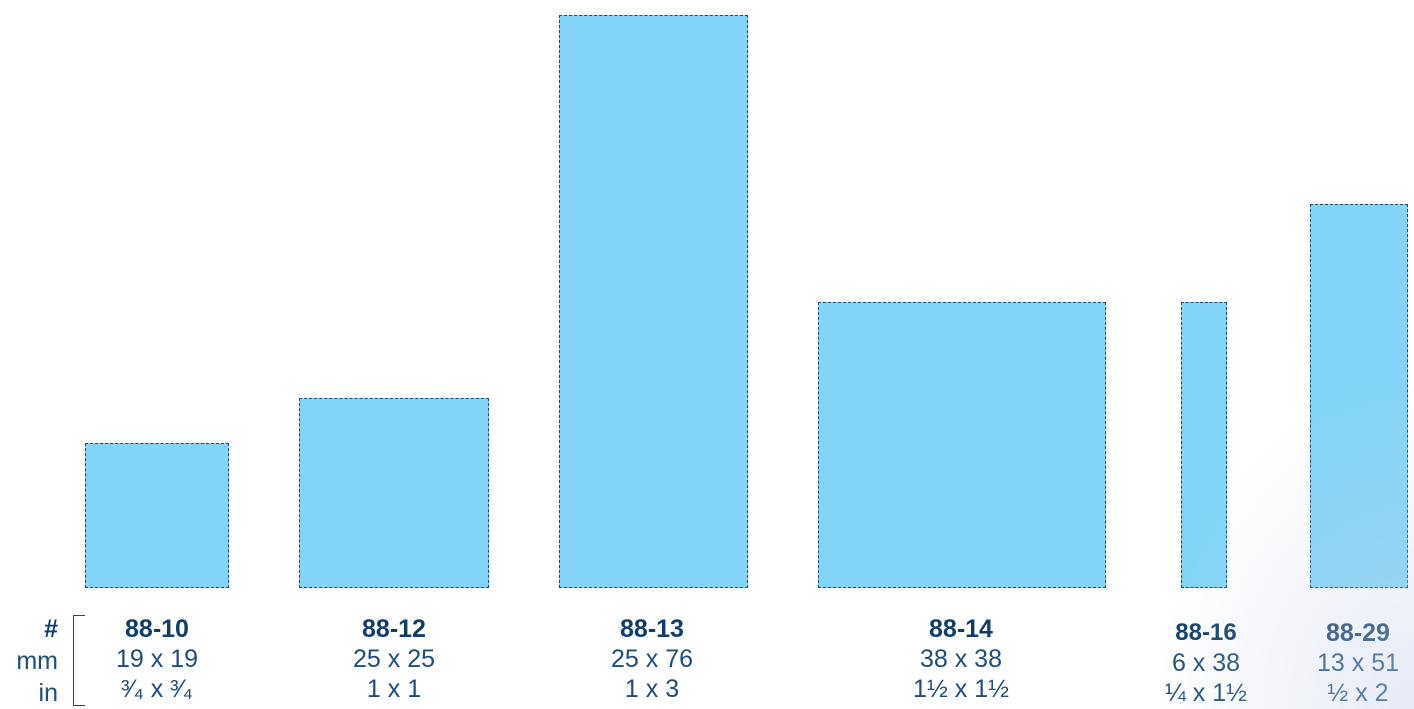 This screenshot has width=1414, height=709. Describe the element at coordinates (37, 661) in the screenshot. I see `legend-mm: mm` at that location.